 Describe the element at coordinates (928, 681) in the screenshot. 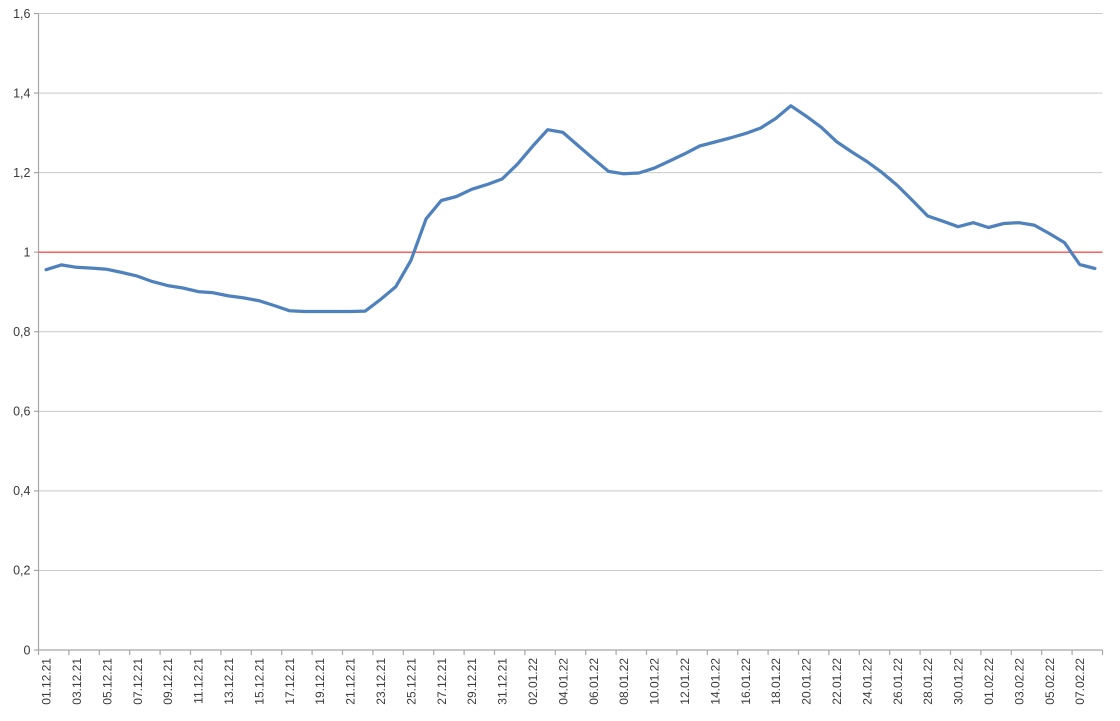

I see `x-tick-label: 28.01.22` at that location.